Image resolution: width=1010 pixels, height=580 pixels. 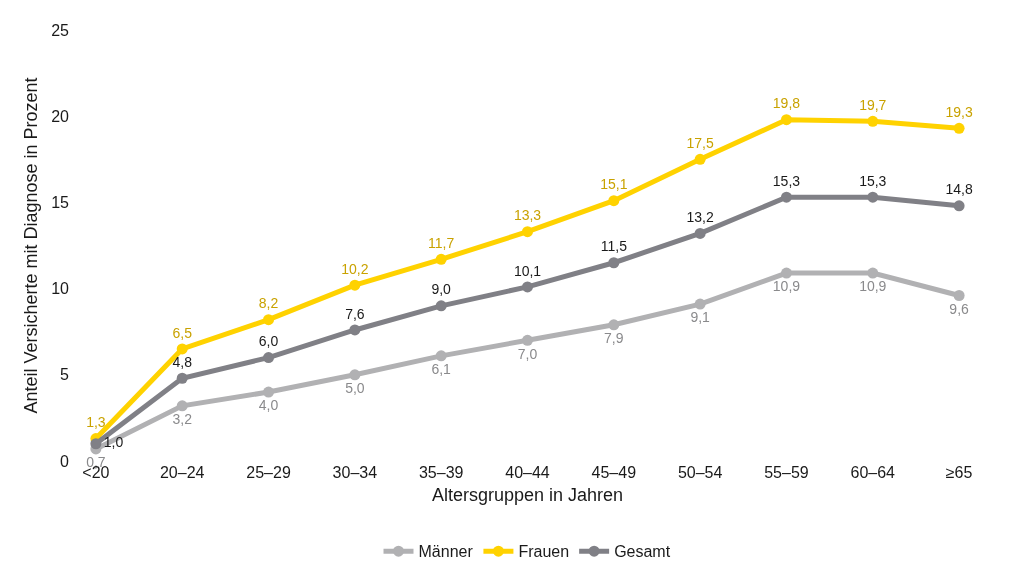 I want to click on data-label: 19,3, so click(x=959, y=111).